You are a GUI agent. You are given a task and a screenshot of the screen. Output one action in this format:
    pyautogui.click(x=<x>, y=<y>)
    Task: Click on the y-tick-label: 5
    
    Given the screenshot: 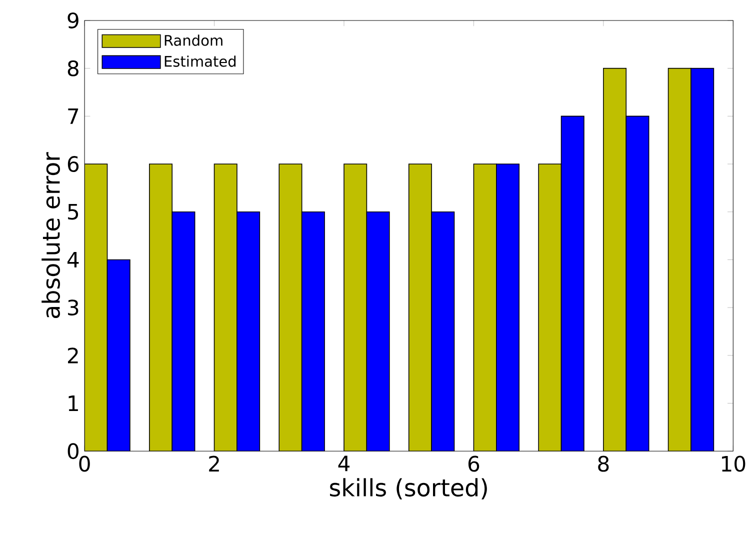 What is the action you would take?
    pyautogui.click(x=73, y=212)
    